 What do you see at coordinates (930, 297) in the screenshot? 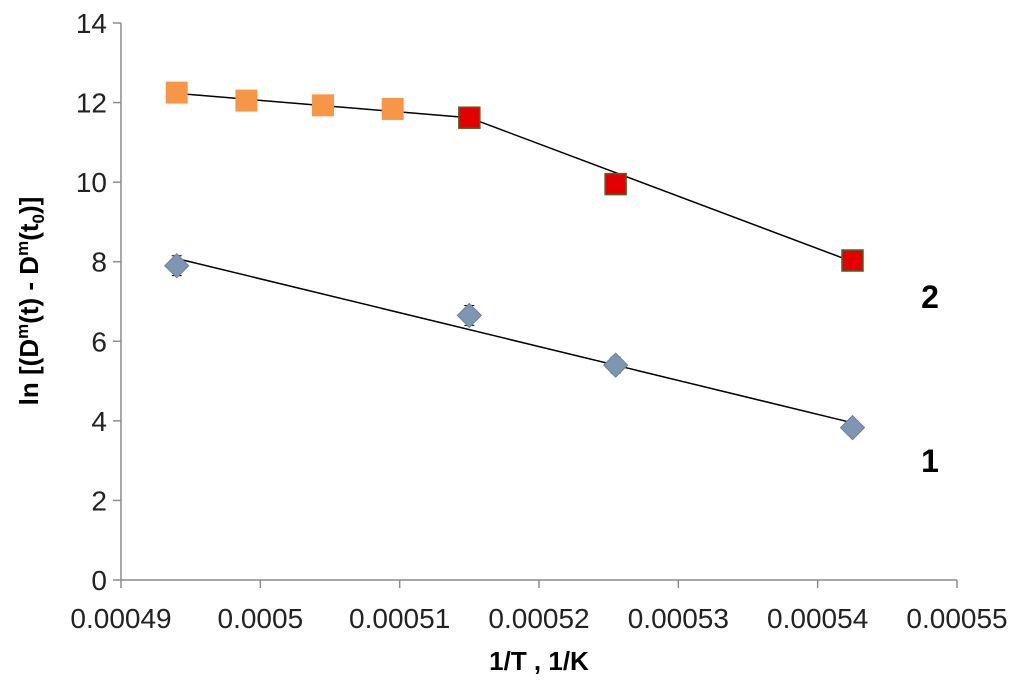
I see `series-label-2: 2` at bounding box center [930, 297].